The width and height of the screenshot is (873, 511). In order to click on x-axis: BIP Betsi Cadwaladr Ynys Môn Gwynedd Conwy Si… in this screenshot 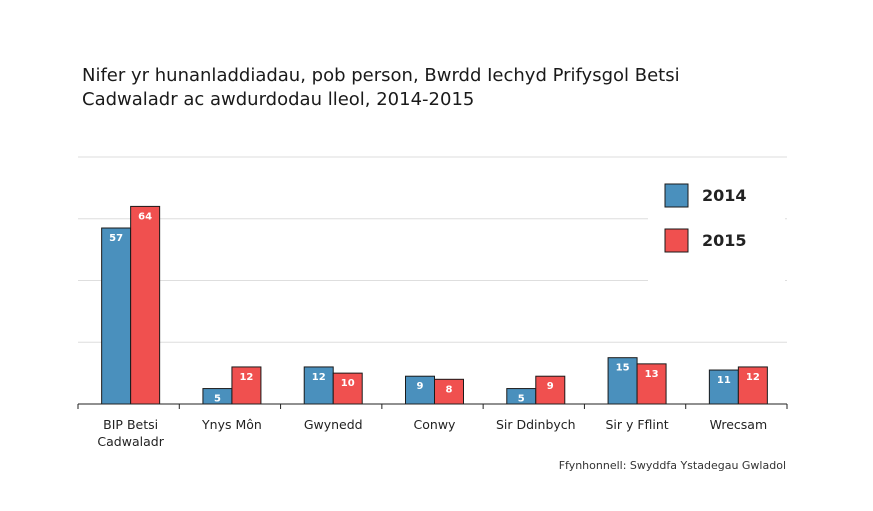, I will do `click(432, 426)`.